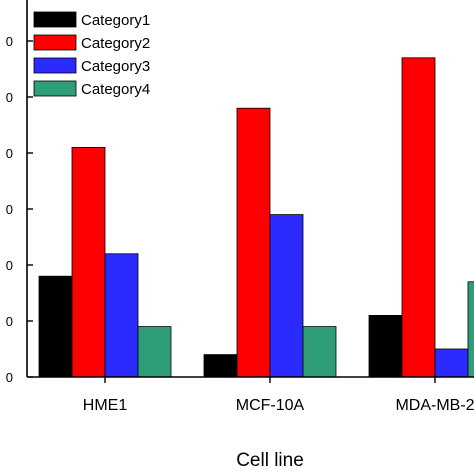 This screenshot has width=474, height=474. What do you see at coordinates (154, 352) in the screenshot?
I see `bar-category4-hme1` at bounding box center [154, 352].